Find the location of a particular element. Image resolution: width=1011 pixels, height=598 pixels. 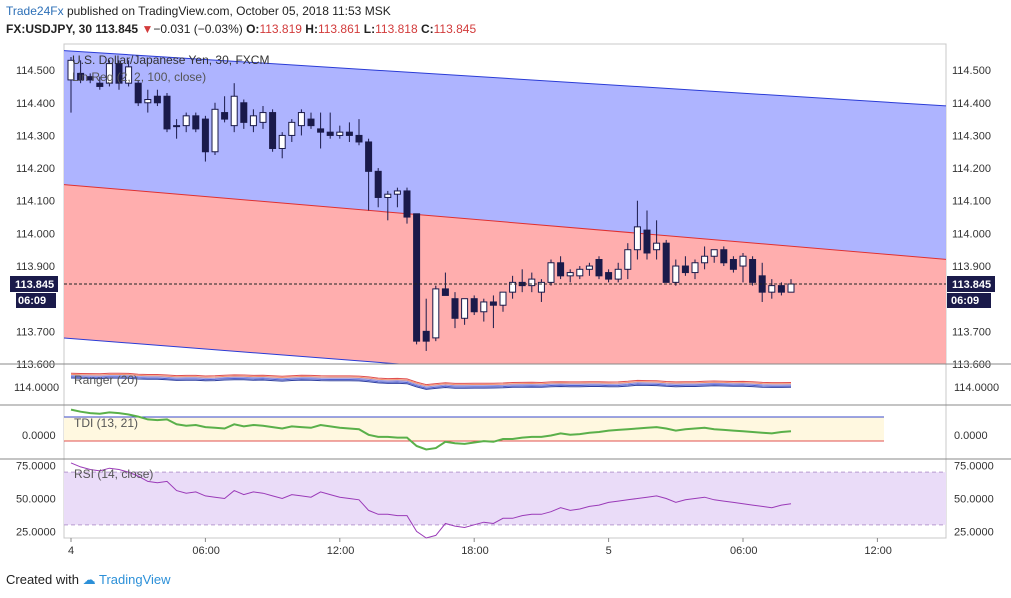

y-tick-label-right: 114.000 is located at coordinates (971, 234).